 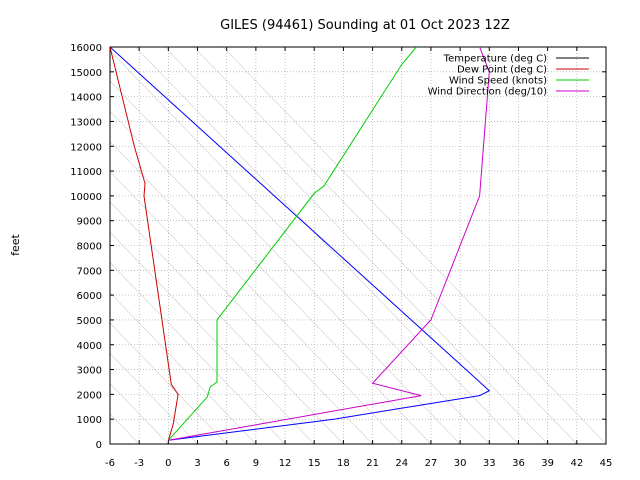 What do you see at coordinates (86, 147) in the screenshot?
I see `y-tick-label: 12000` at bounding box center [86, 147].